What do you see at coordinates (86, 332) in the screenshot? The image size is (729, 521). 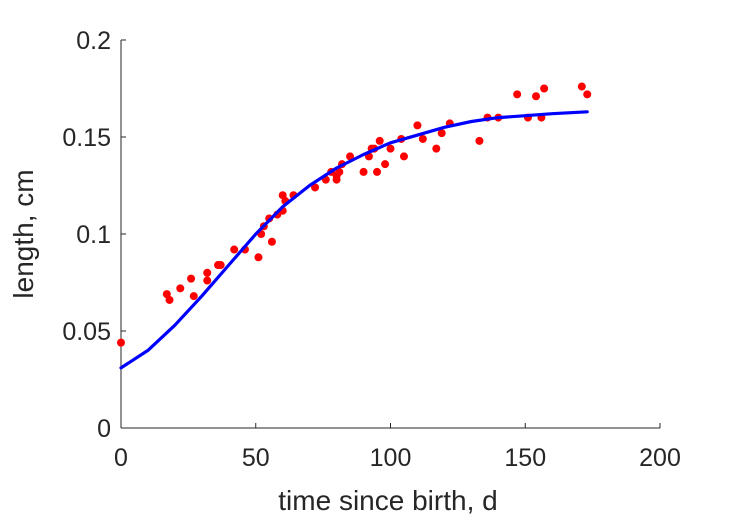 I see `y-tick-label: 0.05` at bounding box center [86, 332].